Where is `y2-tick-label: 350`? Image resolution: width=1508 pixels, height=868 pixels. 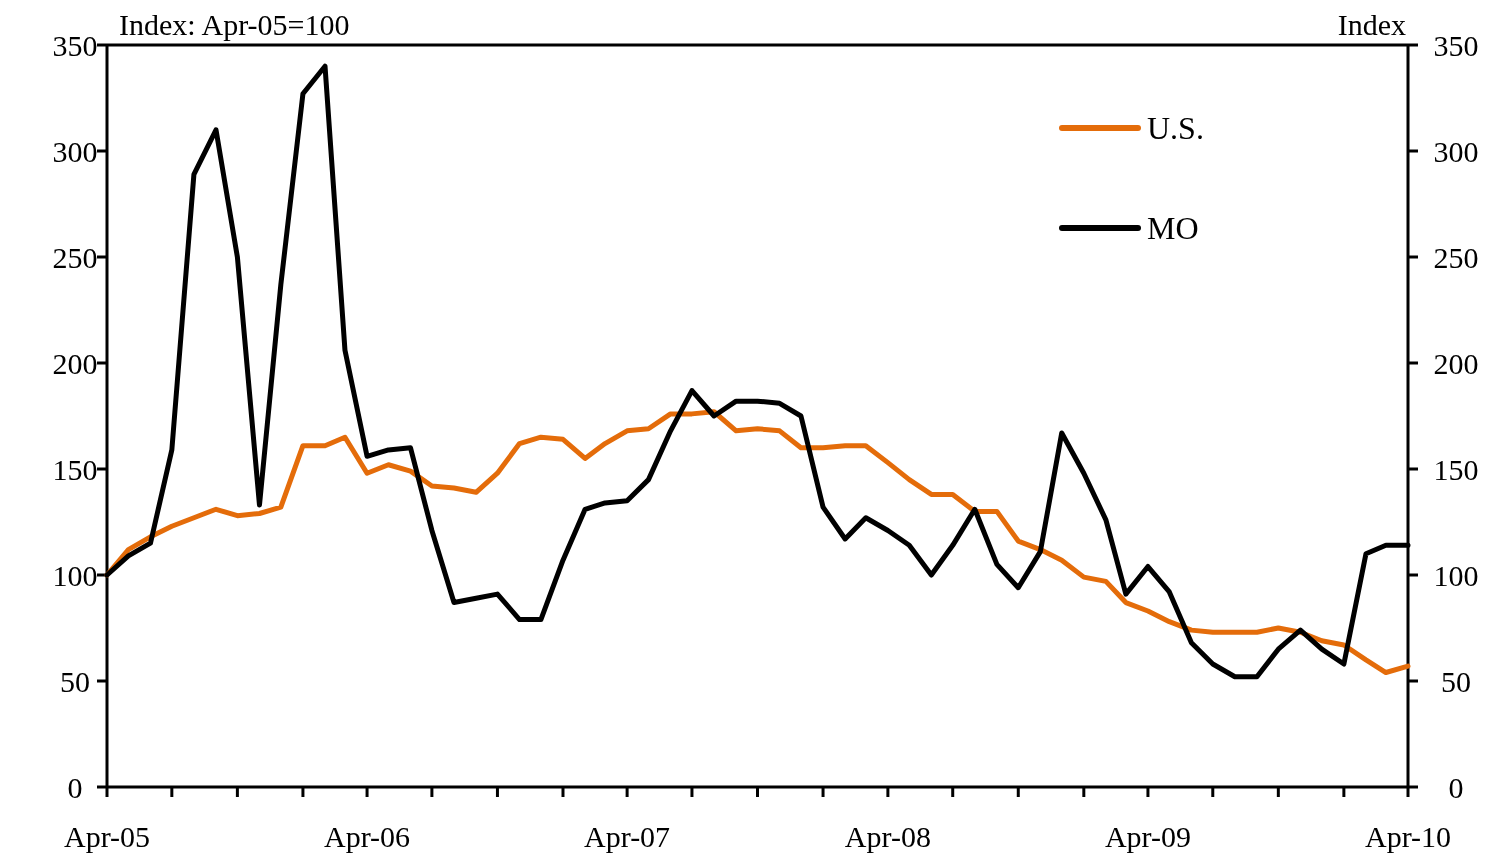 y2-tick-label: 350 is located at coordinates (1456, 45).